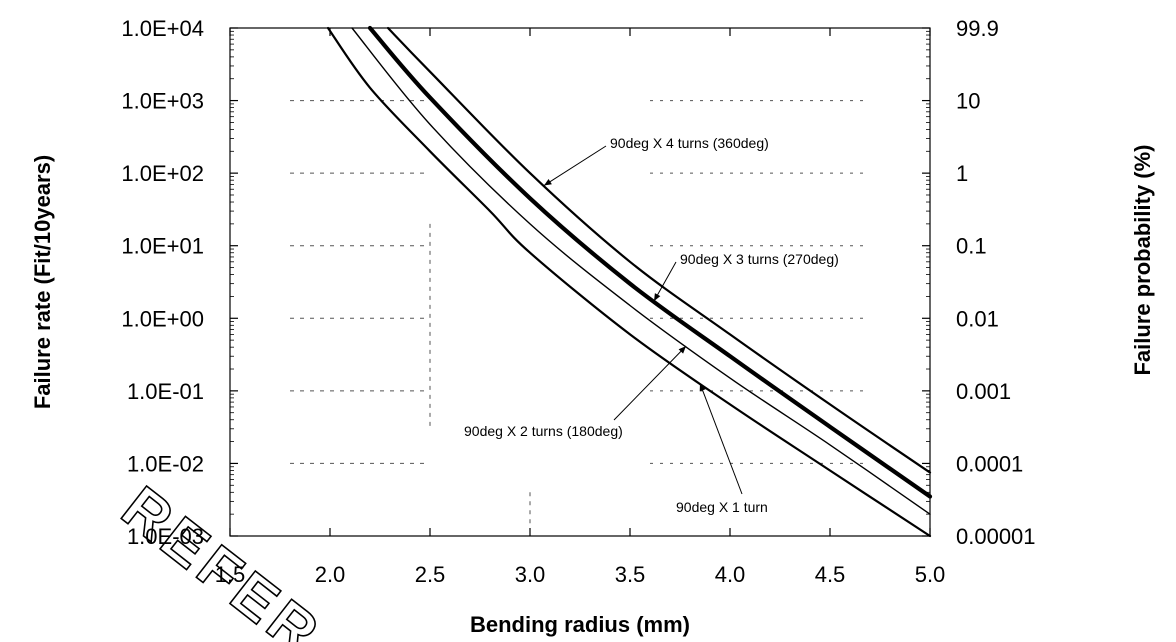 This screenshot has width=1176, height=642. Describe the element at coordinates (42, 282) in the screenshot. I see `y-axis-title: Failure rate (Fit/10years)` at that location.